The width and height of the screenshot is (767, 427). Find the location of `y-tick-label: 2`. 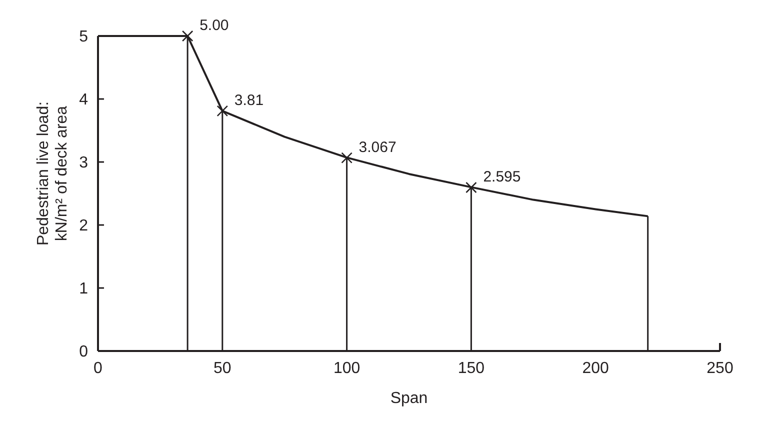

y-tick-label: 2 is located at coordinates (83, 226).